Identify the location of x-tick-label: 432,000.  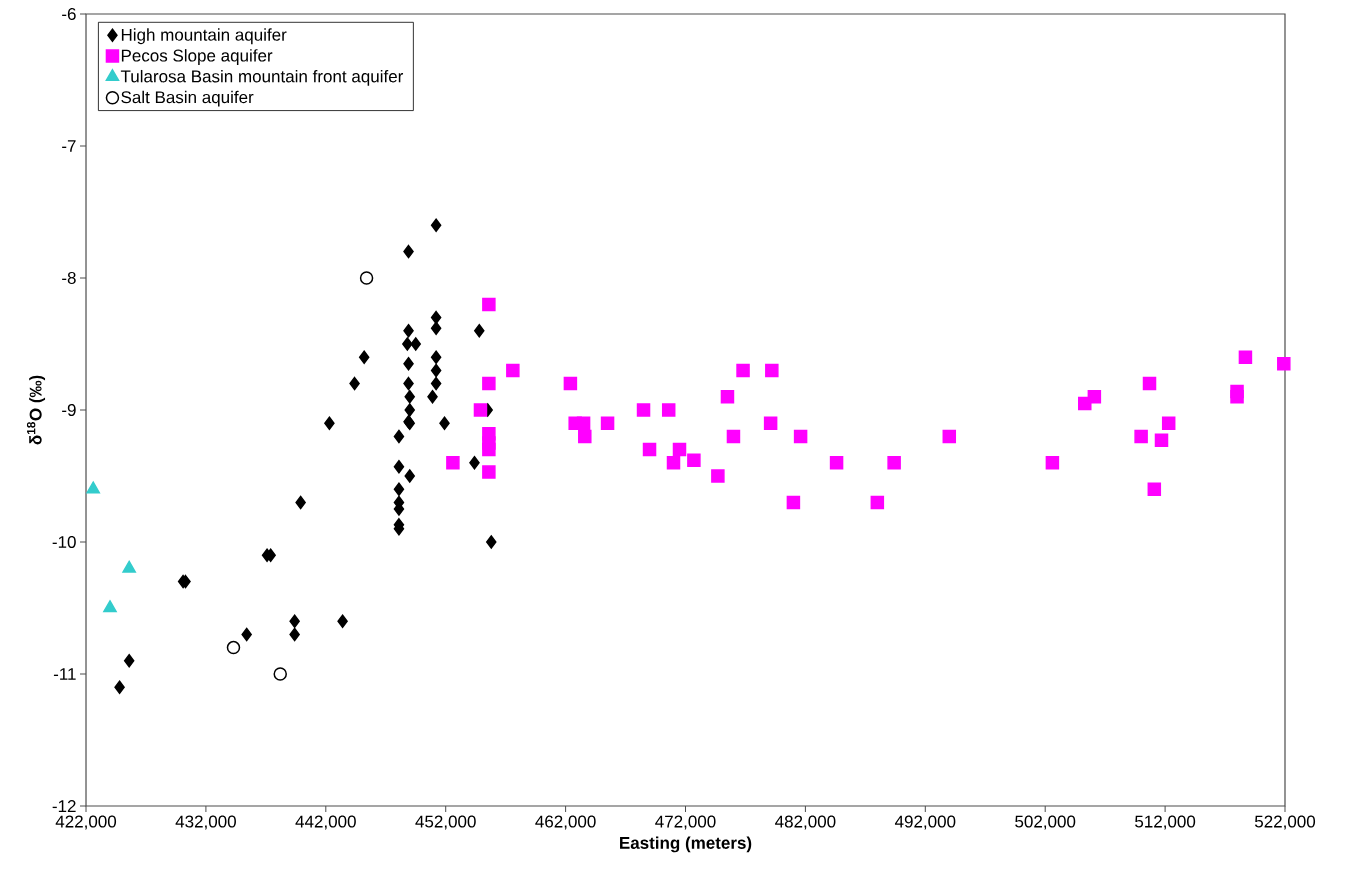
(205, 822).